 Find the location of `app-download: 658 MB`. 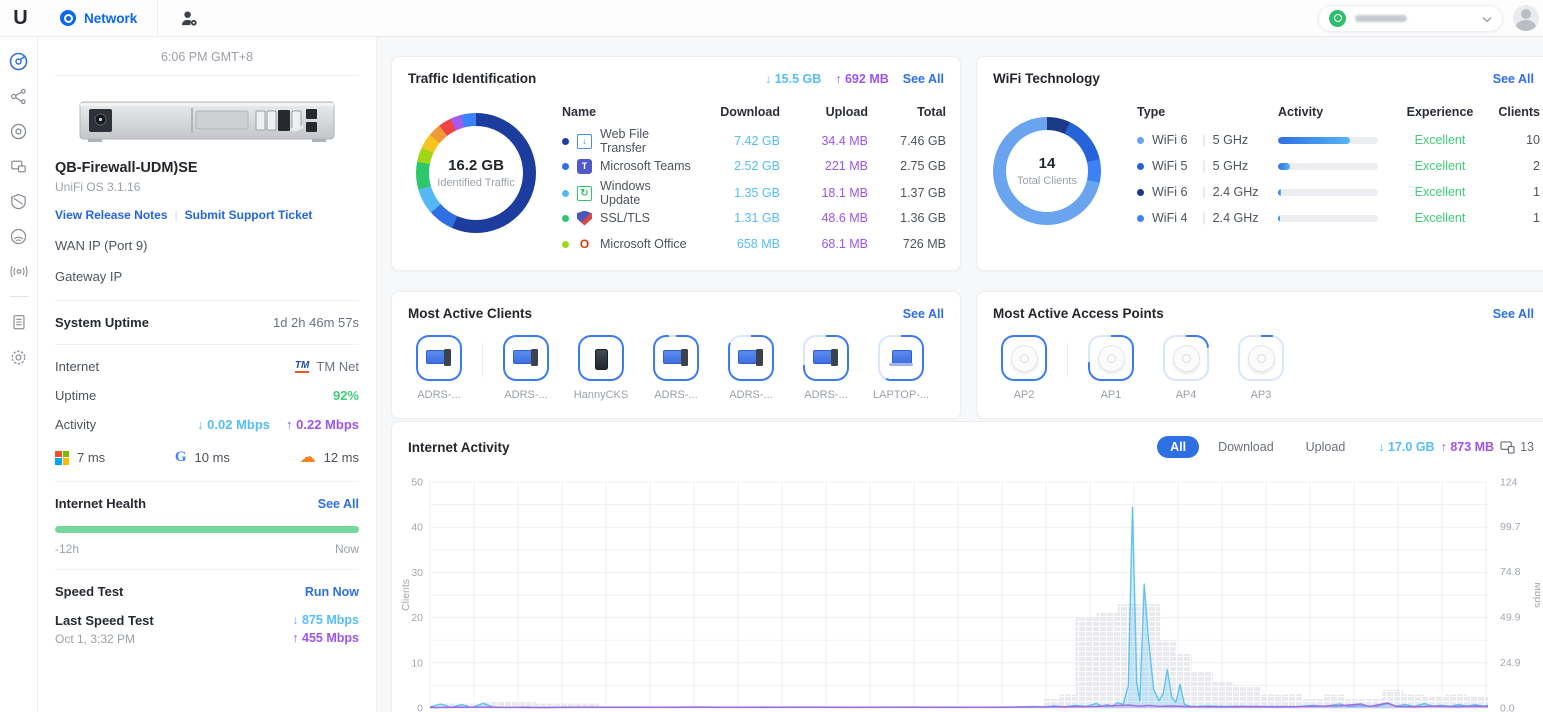

app-download: 658 MB is located at coordinates (758, 244).